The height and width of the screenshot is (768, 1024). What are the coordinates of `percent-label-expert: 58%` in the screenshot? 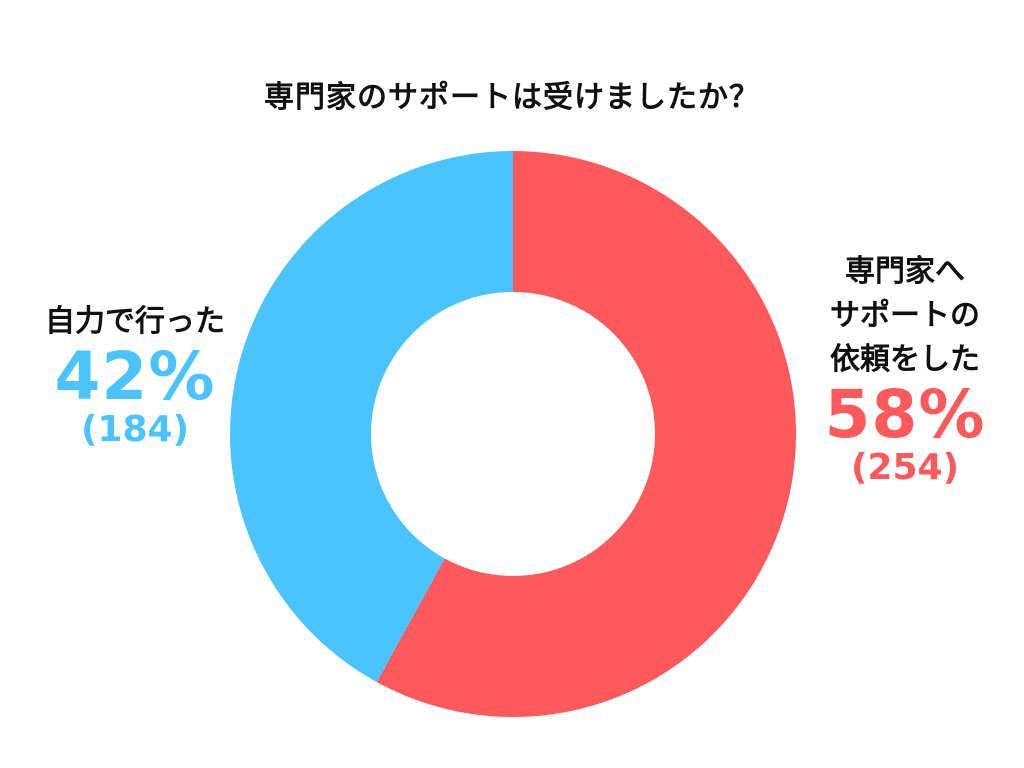 It's located at (905, 414).